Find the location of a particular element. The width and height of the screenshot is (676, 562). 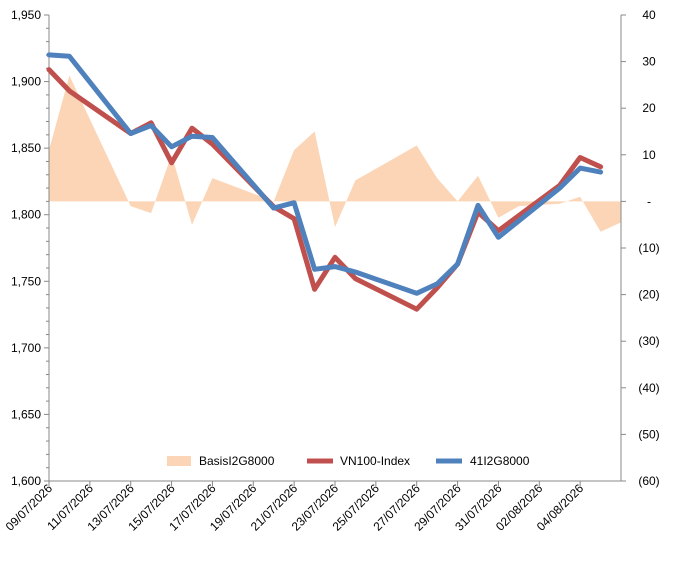

legend-swatch-basis is located at coordinates (179, 461).